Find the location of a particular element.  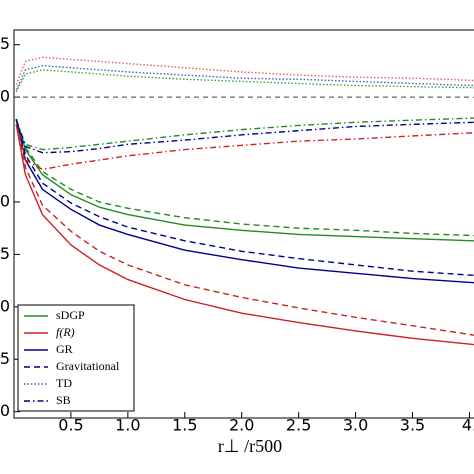

legend: sDGP f(R) GR Gravitational TD SB is located at coordinates (76, 358).